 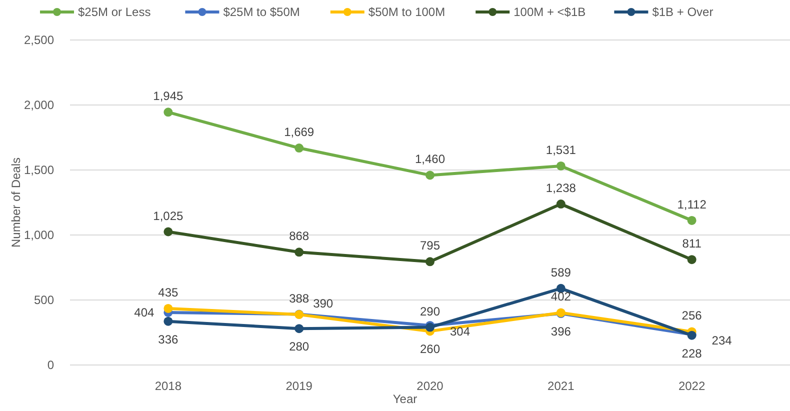 I want to click on data-label: 404, so click(x=144, y=312).